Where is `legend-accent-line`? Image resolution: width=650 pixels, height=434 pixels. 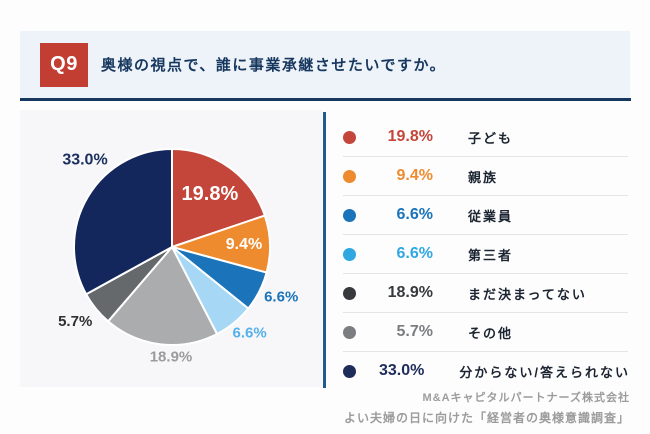
legend-accent-line is located at coordinates (324, 250).